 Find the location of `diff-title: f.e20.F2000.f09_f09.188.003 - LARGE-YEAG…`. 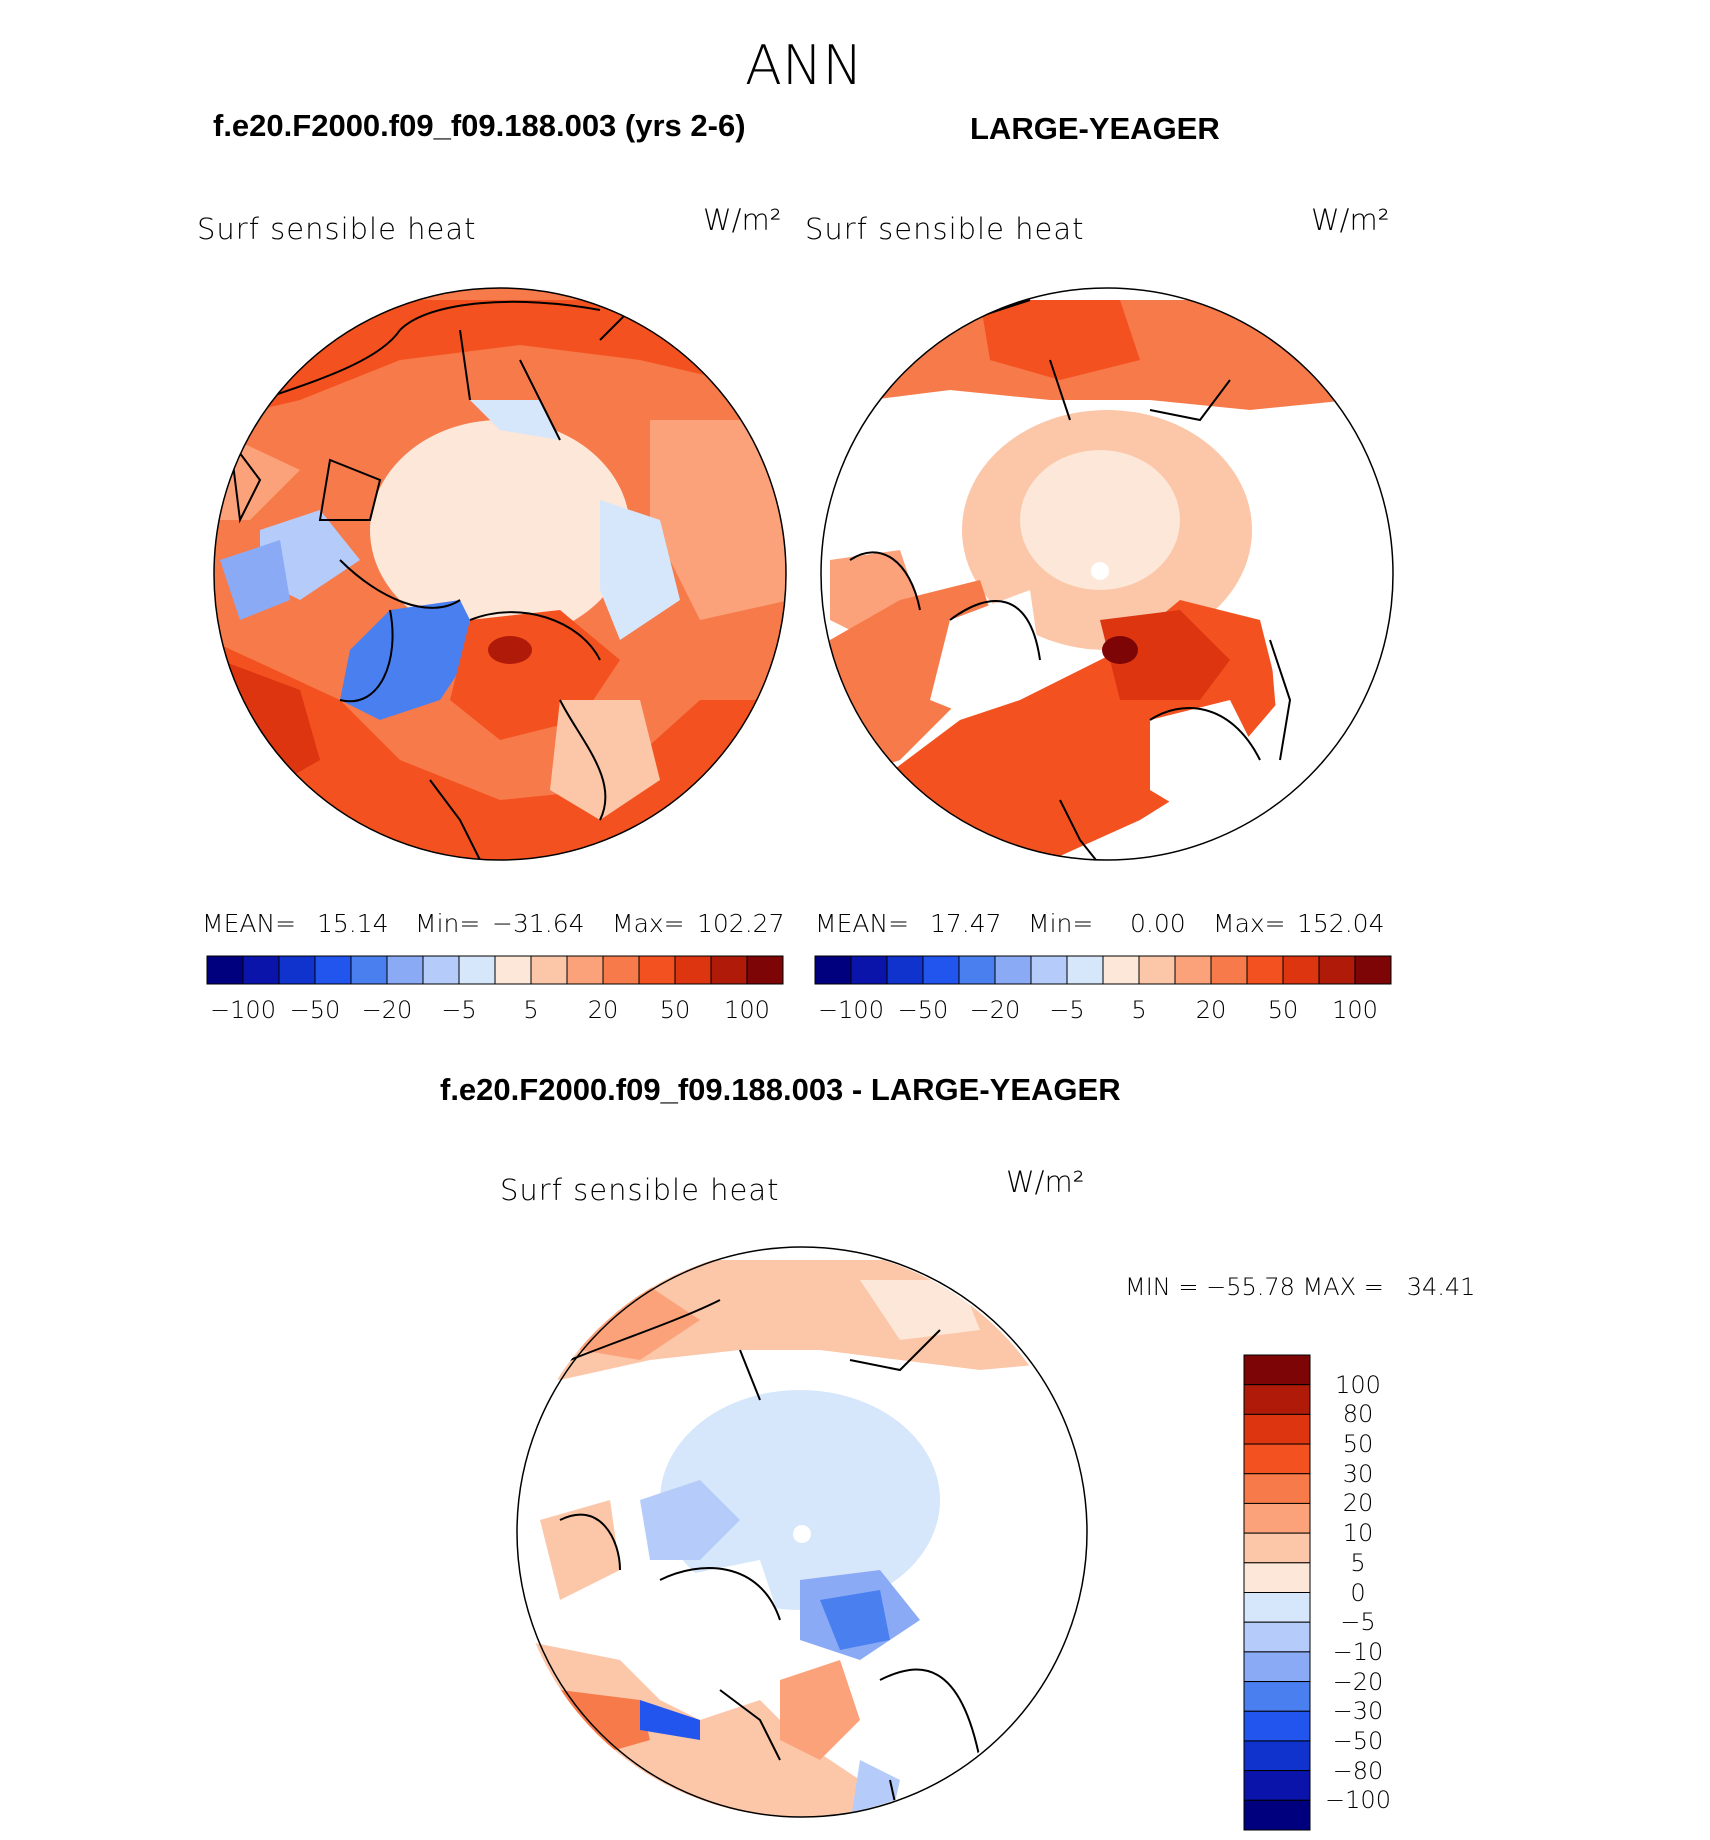

diff-title: f.e20.F2000.f09_f09.188.003 - LARGE-YEAG… is located at coordinates (780, 1089).